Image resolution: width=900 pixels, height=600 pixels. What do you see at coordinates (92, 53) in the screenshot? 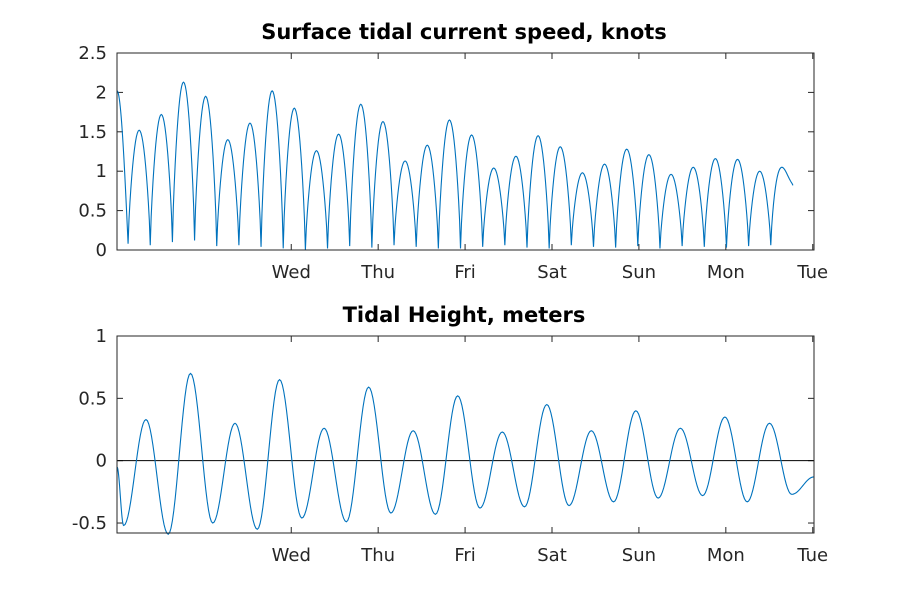
I see `current-speed-y-tick-label: 2.5` at bounding box center [92, 53].